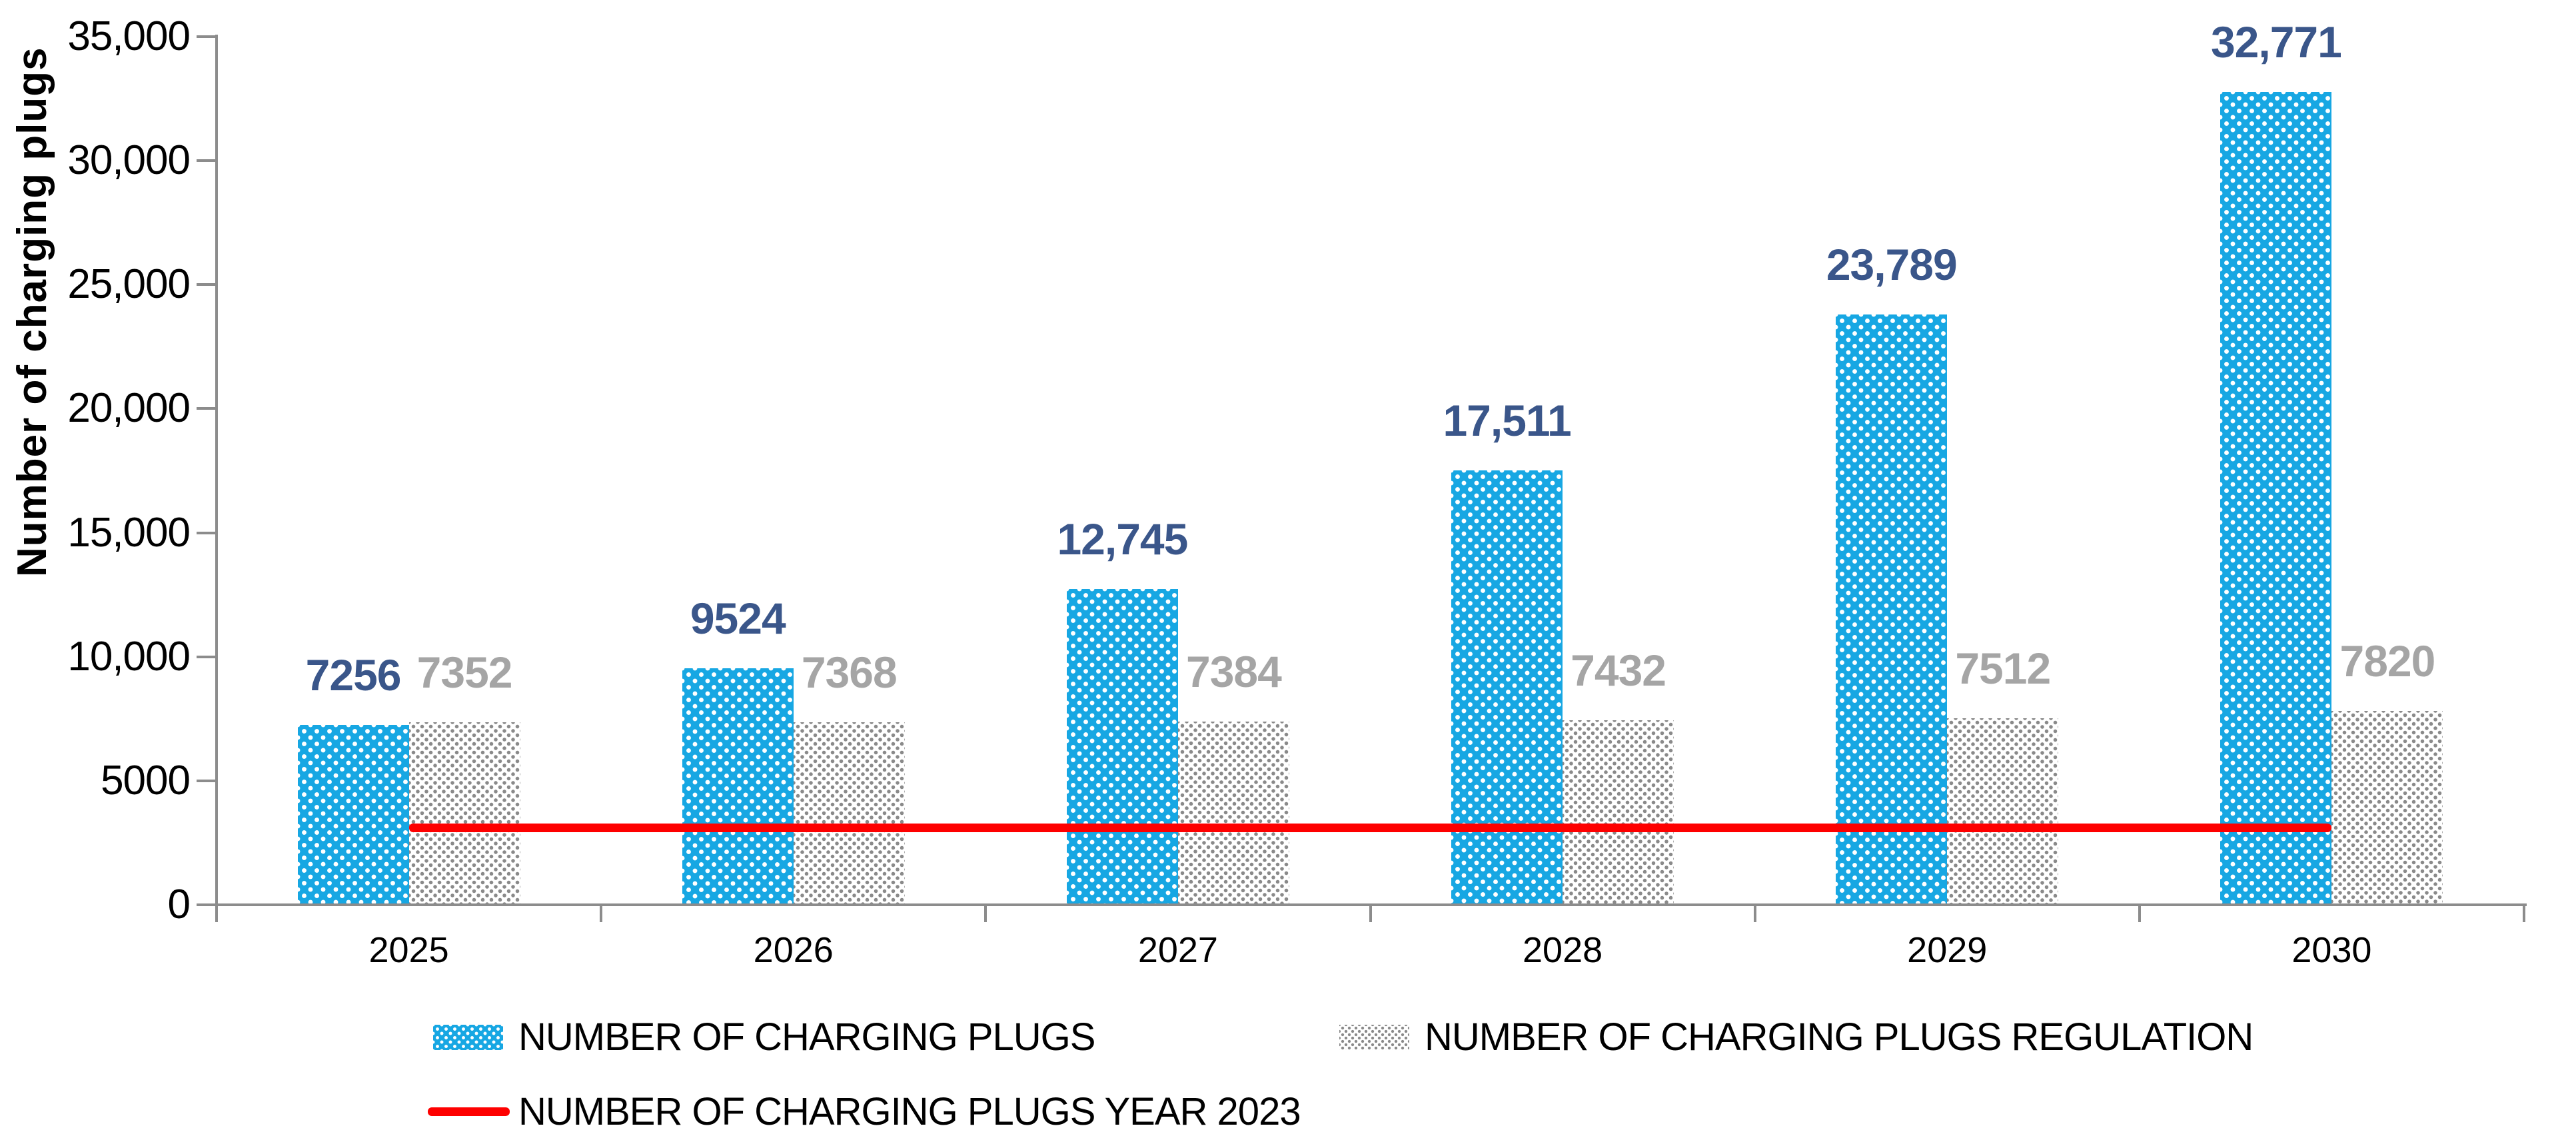  I want to click on y-tick-label: 5000, so click(146, 780).